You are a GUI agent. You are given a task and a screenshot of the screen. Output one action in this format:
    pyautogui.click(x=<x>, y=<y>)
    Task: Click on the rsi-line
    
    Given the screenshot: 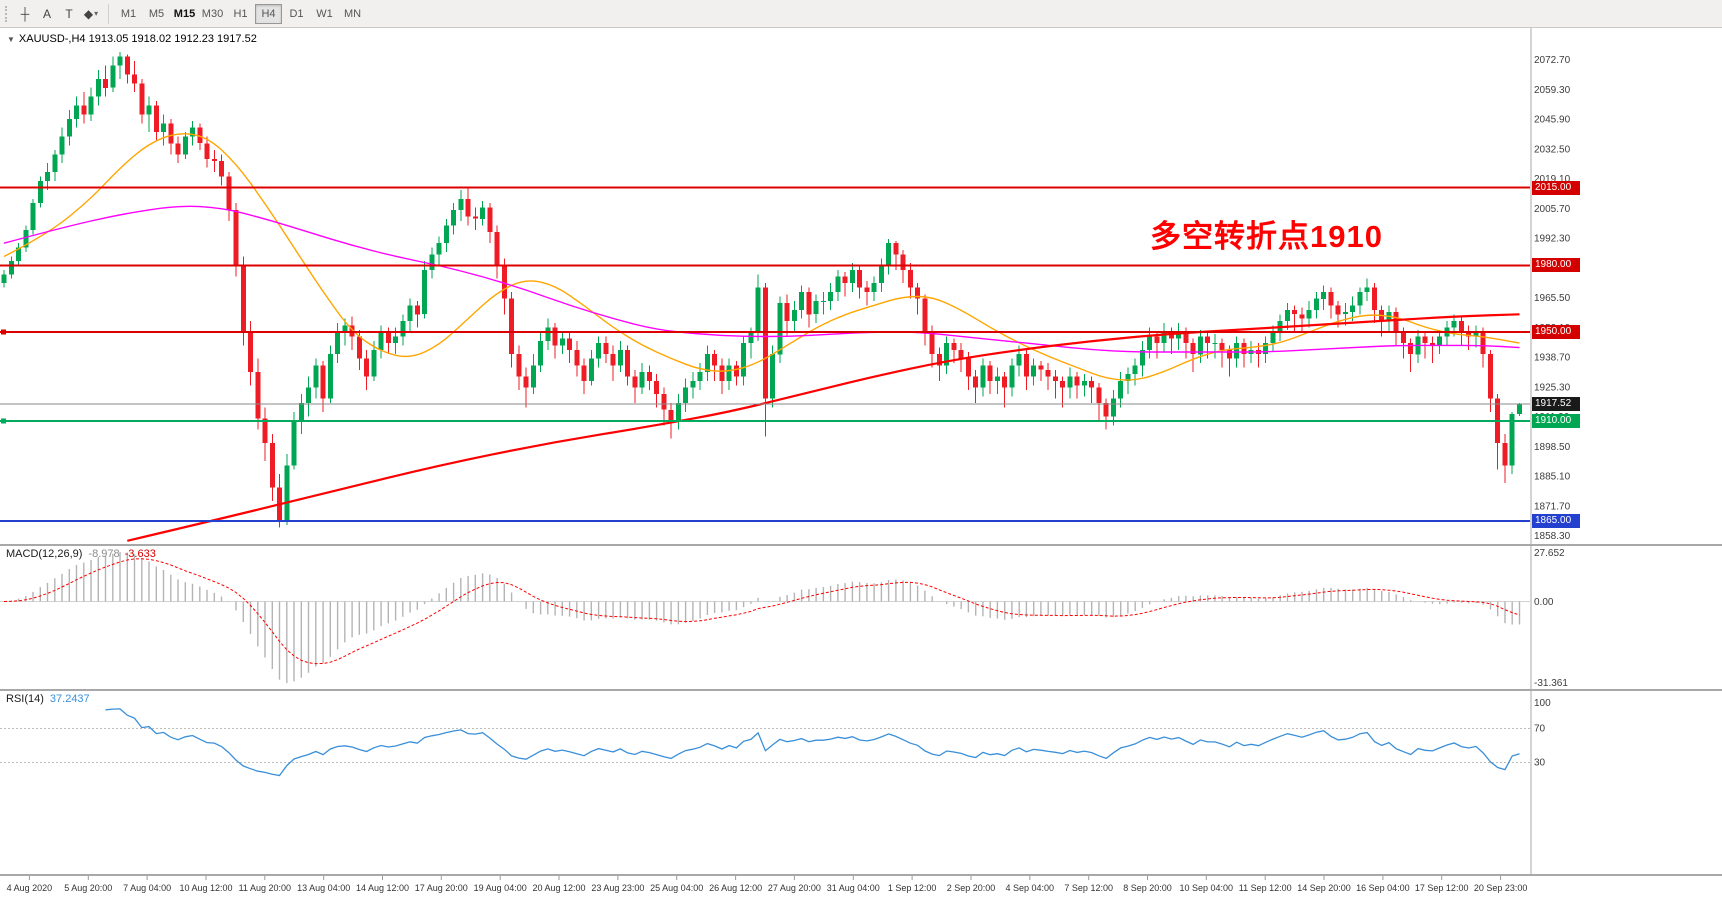 What is the action you would take?
    pyautogui.click(x=812, y=742)
    